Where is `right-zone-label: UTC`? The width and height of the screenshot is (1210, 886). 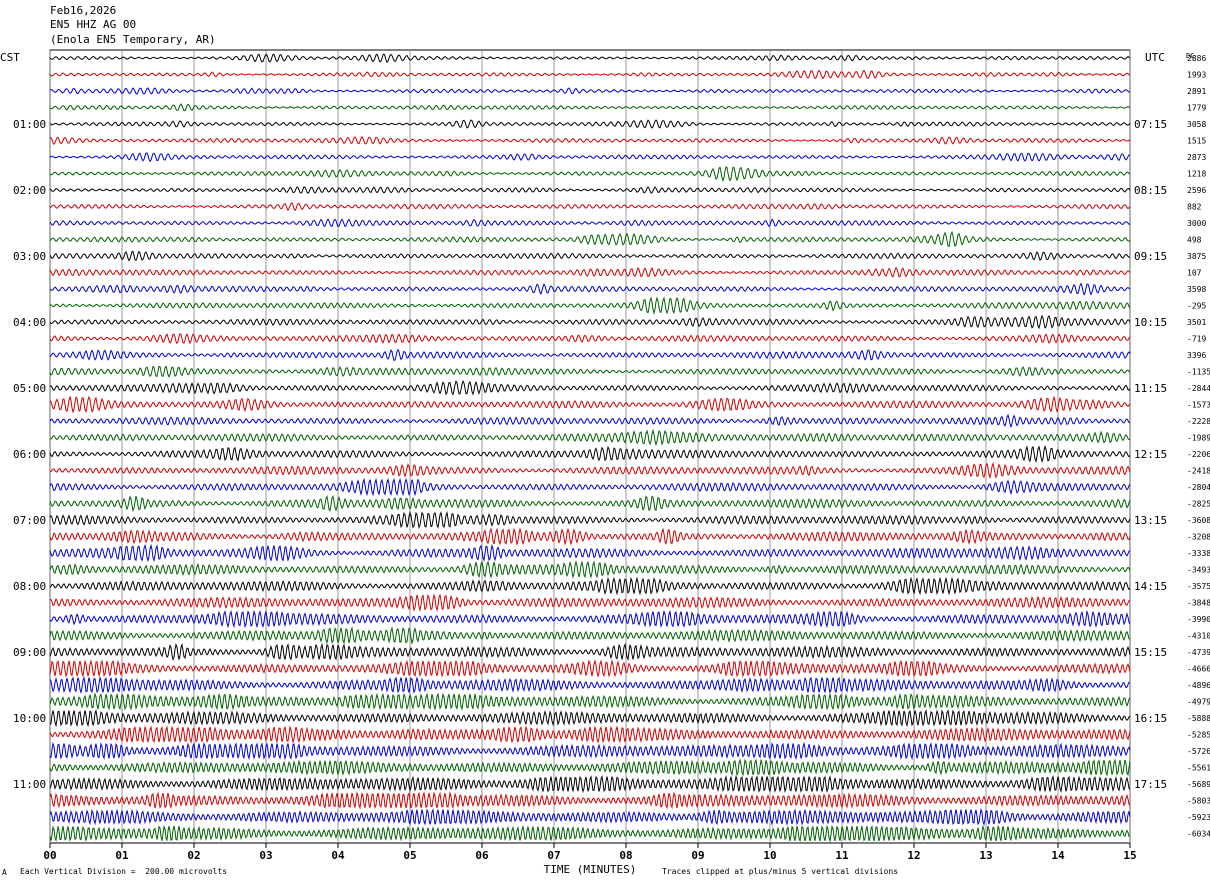
right-zone-label: UTC is located at coordinates (1155, 57).